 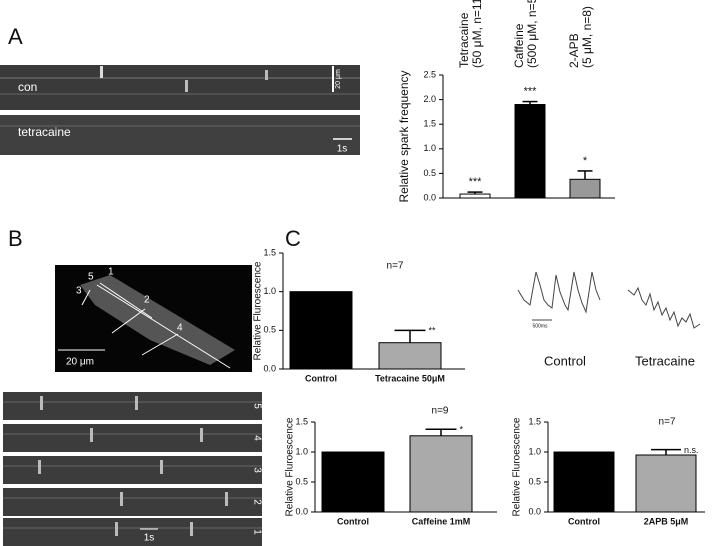 What do you see at coordinates (666, 521) in the screenshot?
I see `category-label: 2APB 5μM` at bounding box center [666, 521].